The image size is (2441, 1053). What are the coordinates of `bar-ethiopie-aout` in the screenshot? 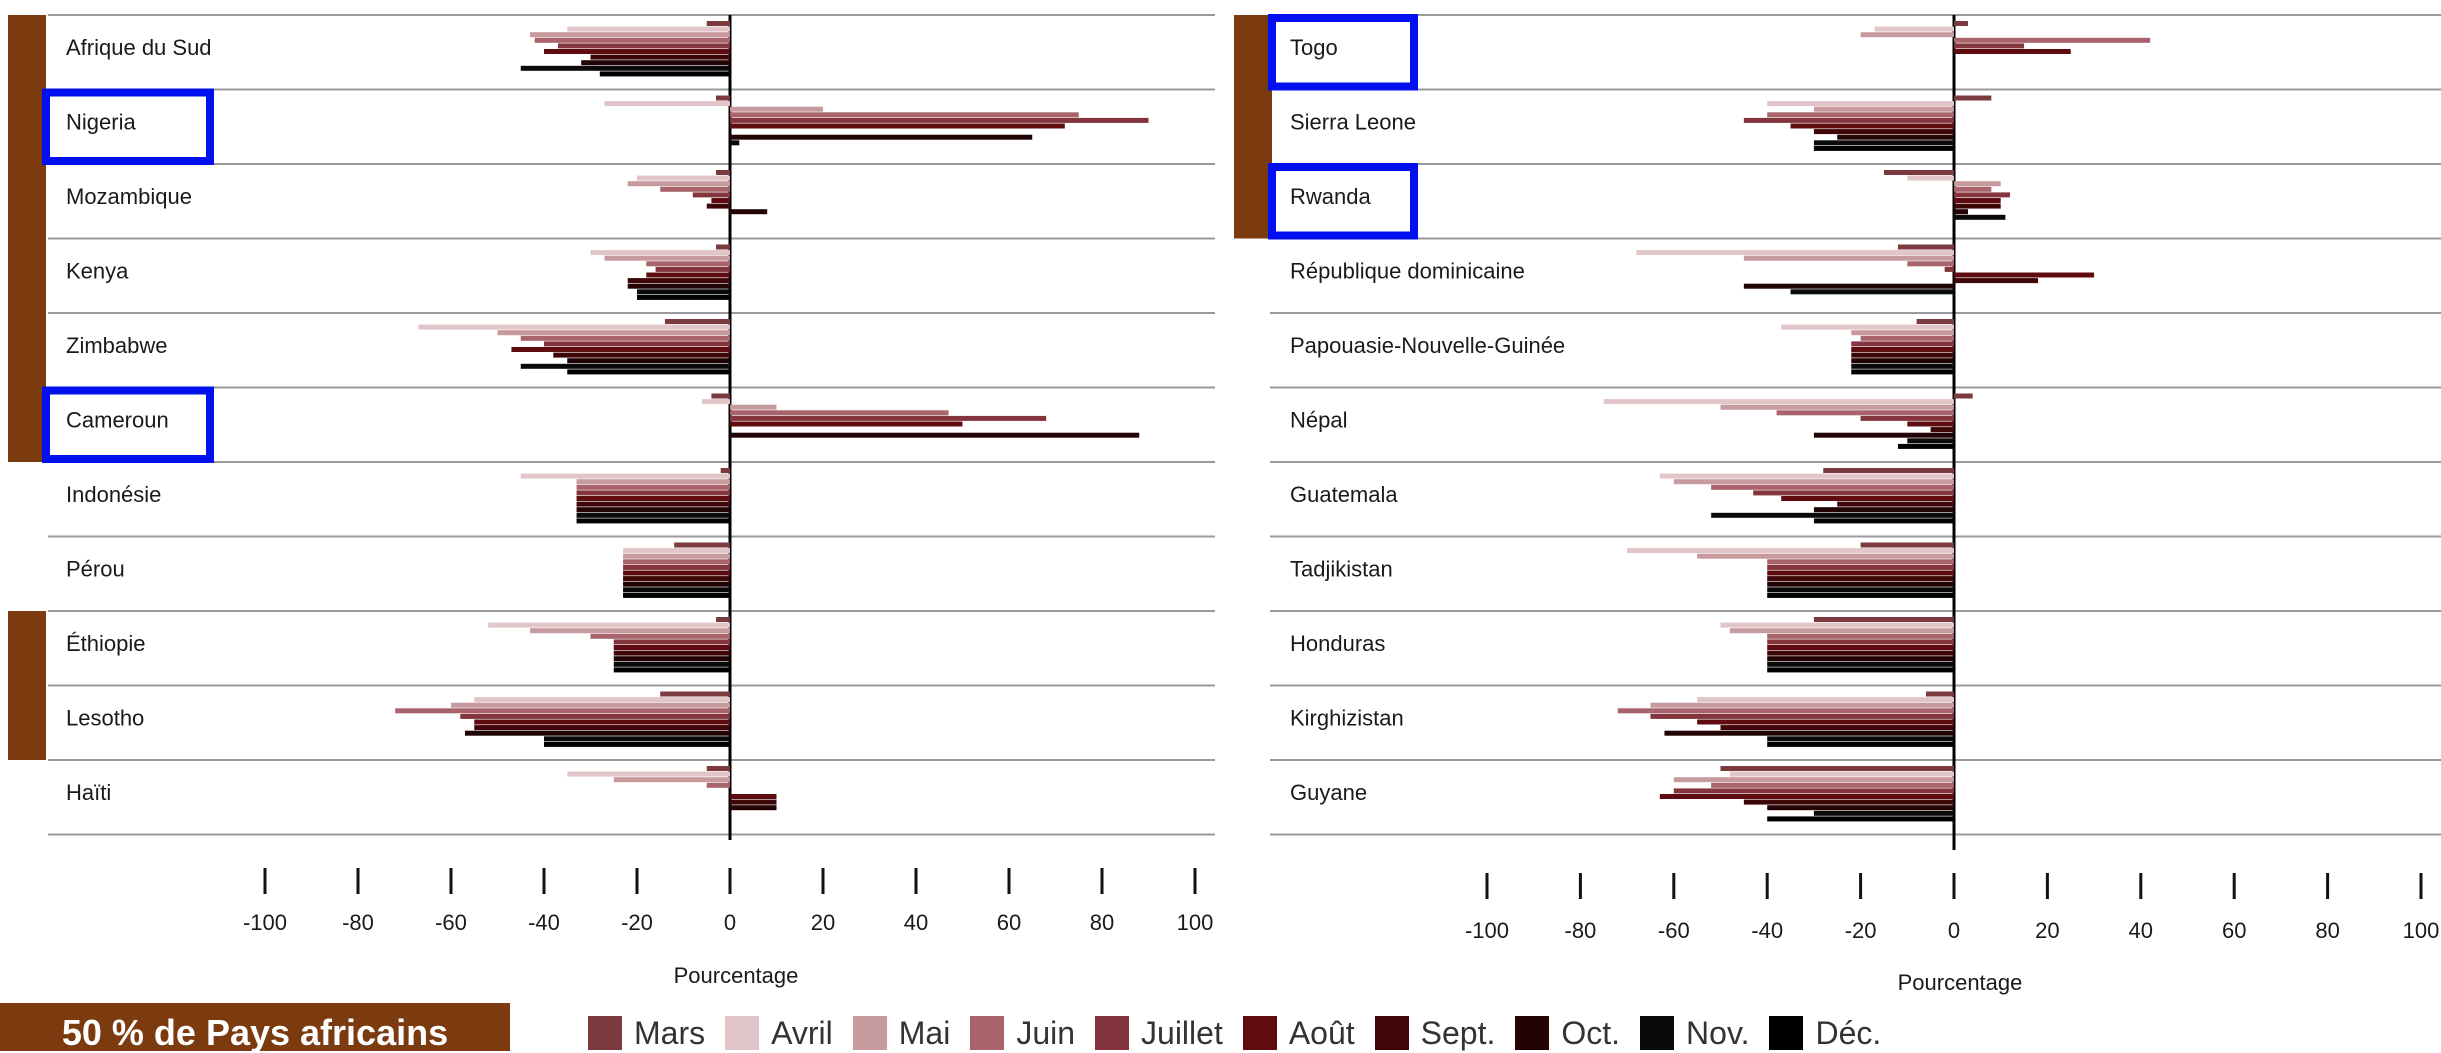 It's located at (671, 647).